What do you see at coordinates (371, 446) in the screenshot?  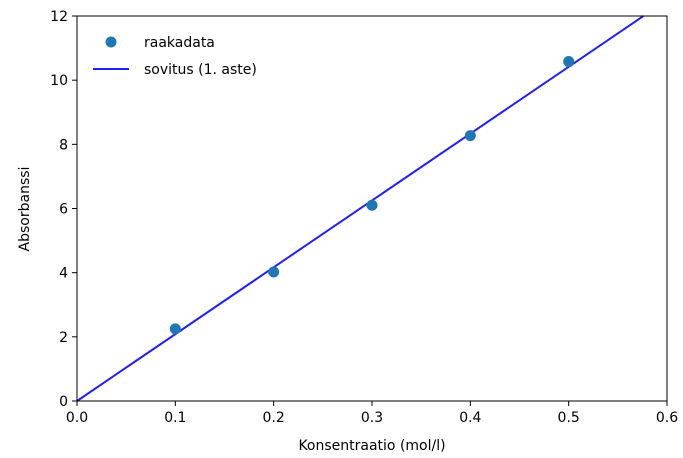 I see `x-axis-label: Konsentraatio (mol/l)` at bounding box center [371, 446].